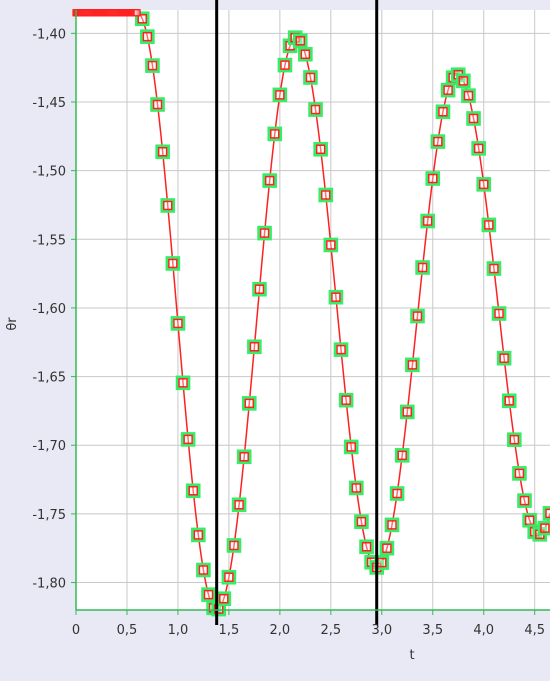  What do you see at coordinates (49, 446) in the screenshot?
I see `y-tick-label: -1,70` at bounding box center [49, 446].